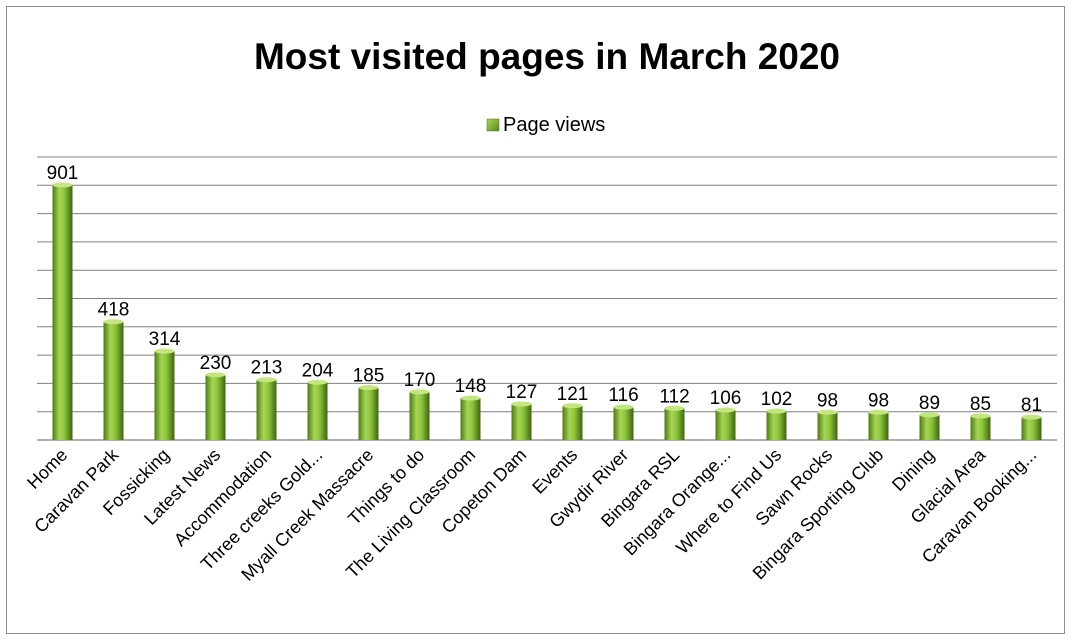 The image size is (1073, 640). I want to click on data-label: 418, so click(114, 310).